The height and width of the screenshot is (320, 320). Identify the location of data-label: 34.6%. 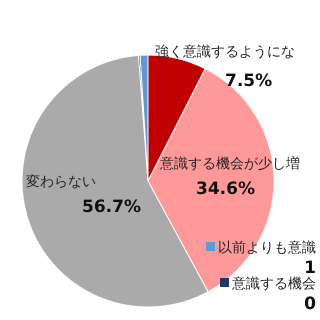
(225, 189).